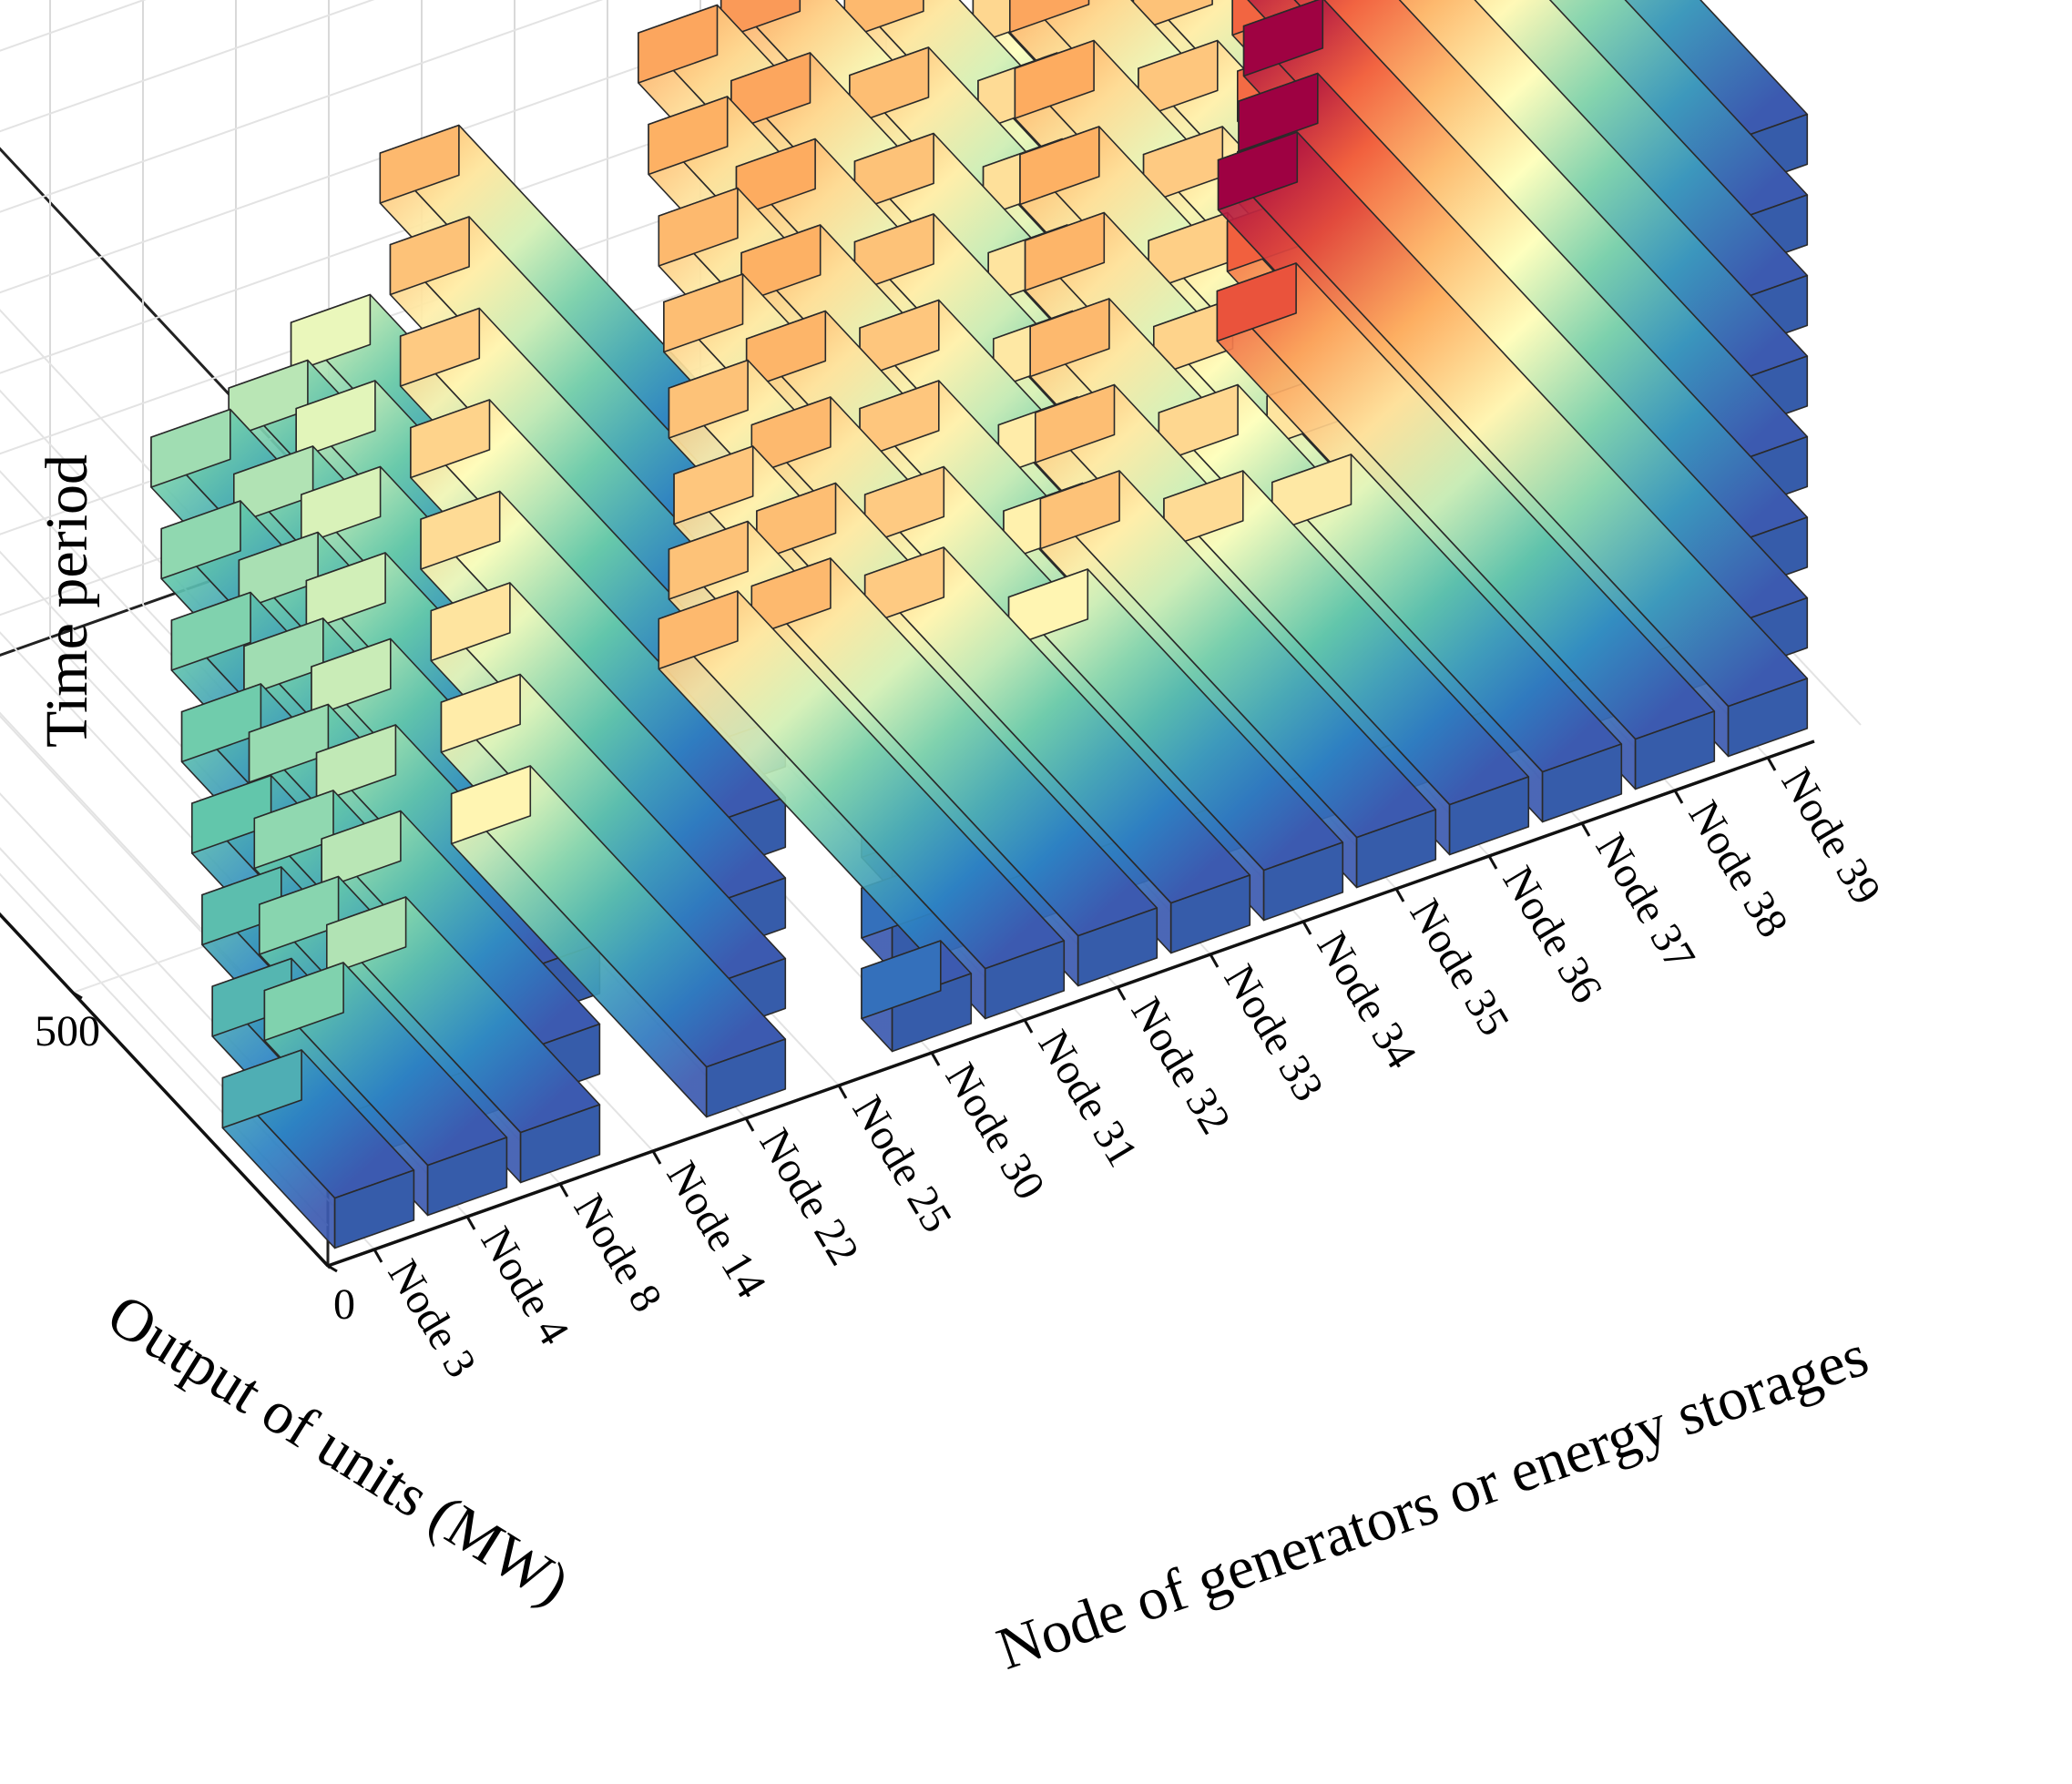 Image resolution: width=2072 pixels, height=1784 pixels. What do you see at coordinates (1646, 901) in the screenshot?
I see `node-tick-label: Node 37` at bounding box center [1646, 901].